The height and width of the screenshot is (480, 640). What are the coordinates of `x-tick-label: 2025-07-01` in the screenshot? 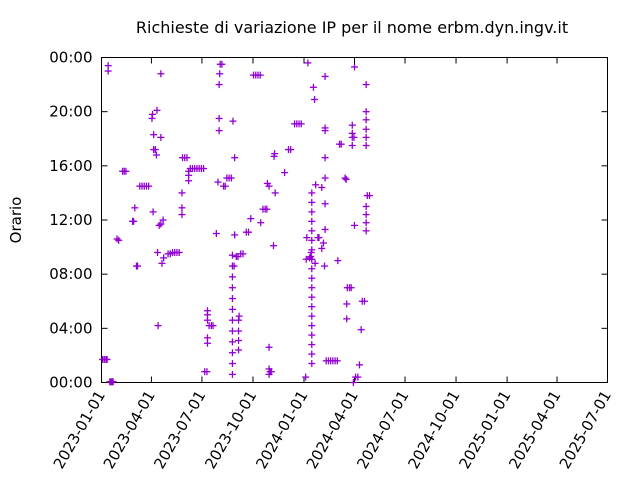 It's located at (585, 430).